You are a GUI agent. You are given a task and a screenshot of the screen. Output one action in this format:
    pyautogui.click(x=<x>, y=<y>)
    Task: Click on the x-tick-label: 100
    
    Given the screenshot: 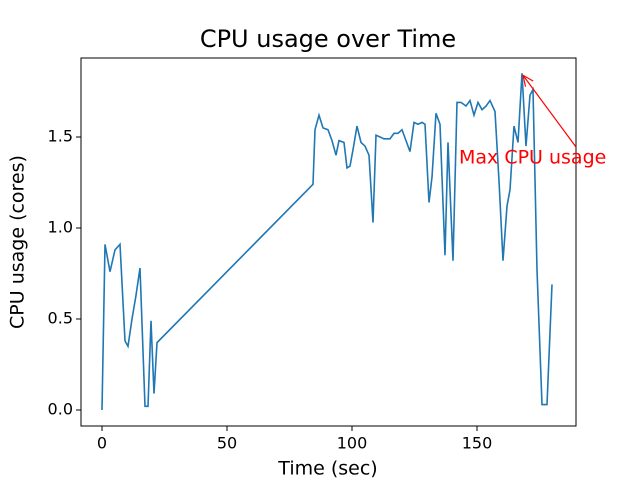 What is the action you would take?
    pyautogui.click(x=352, y=443)
    